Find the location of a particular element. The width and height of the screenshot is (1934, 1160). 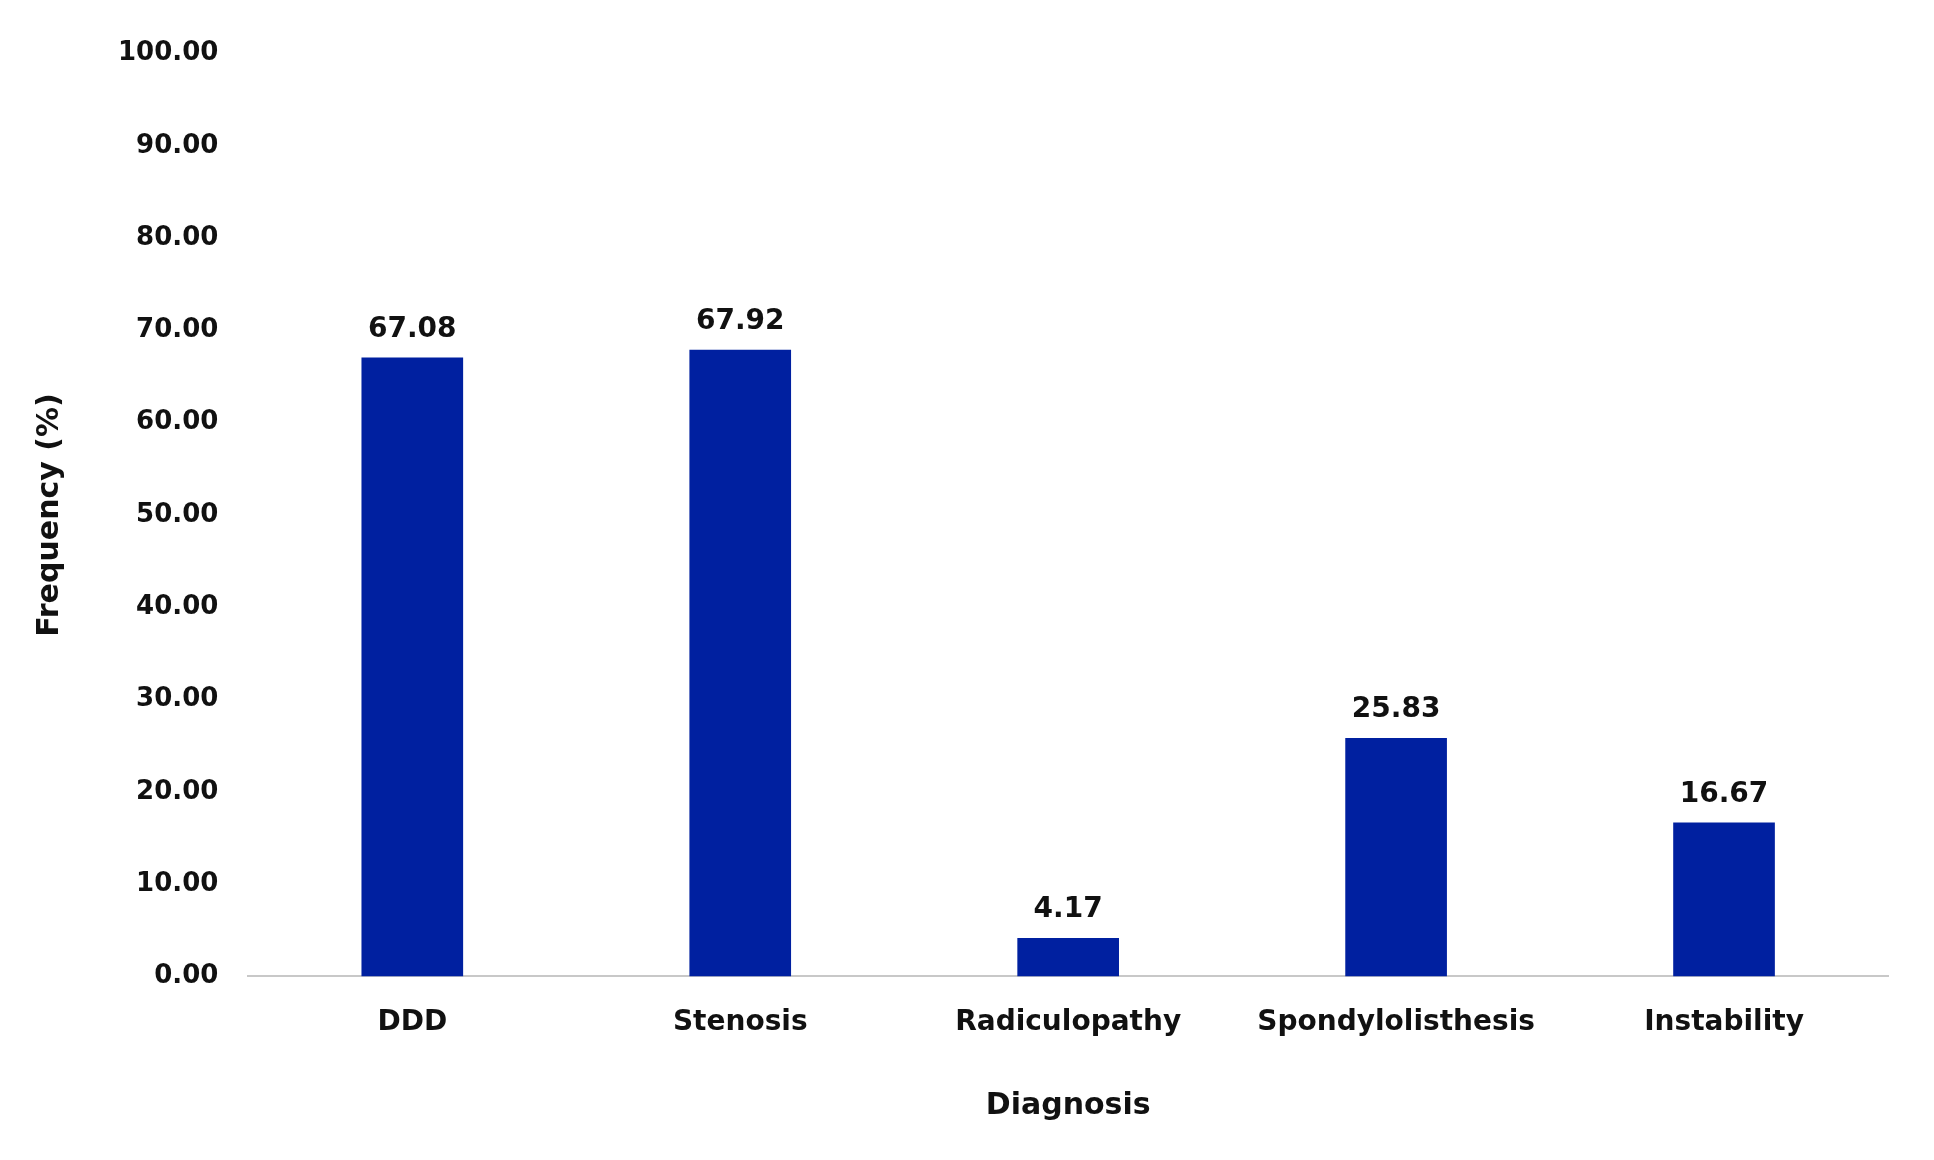

y-tick-label: 80.00 is located at coordinates (177, 235).